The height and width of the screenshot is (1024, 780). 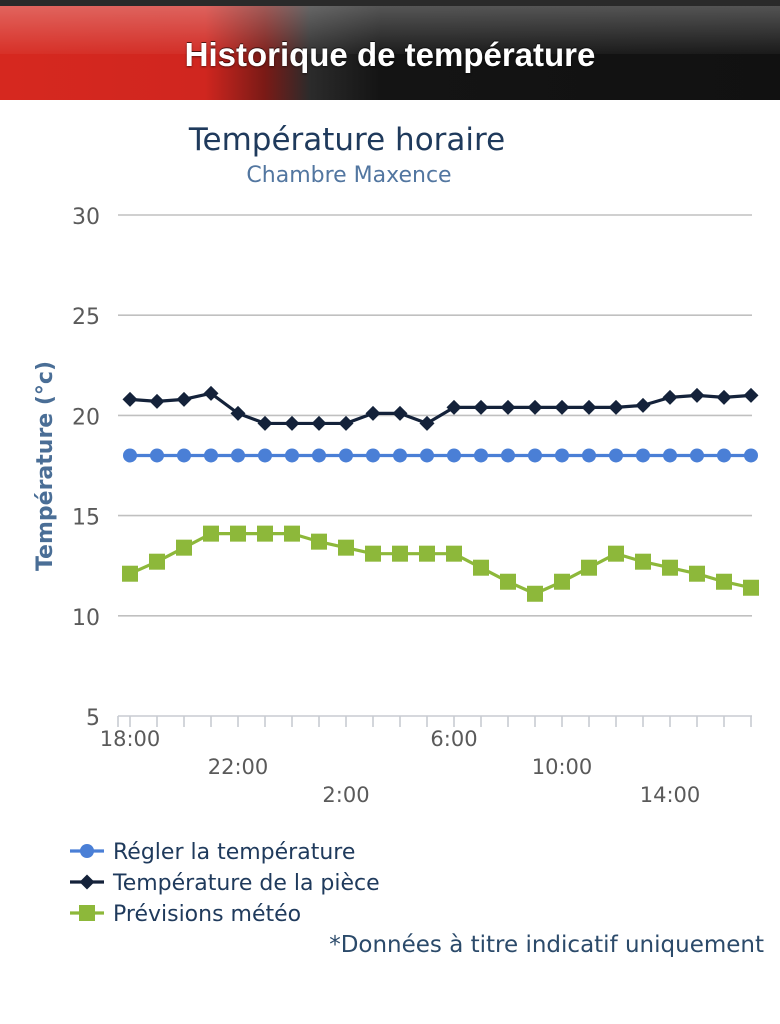 I want to click on series-line, so click(x=440, y=564).